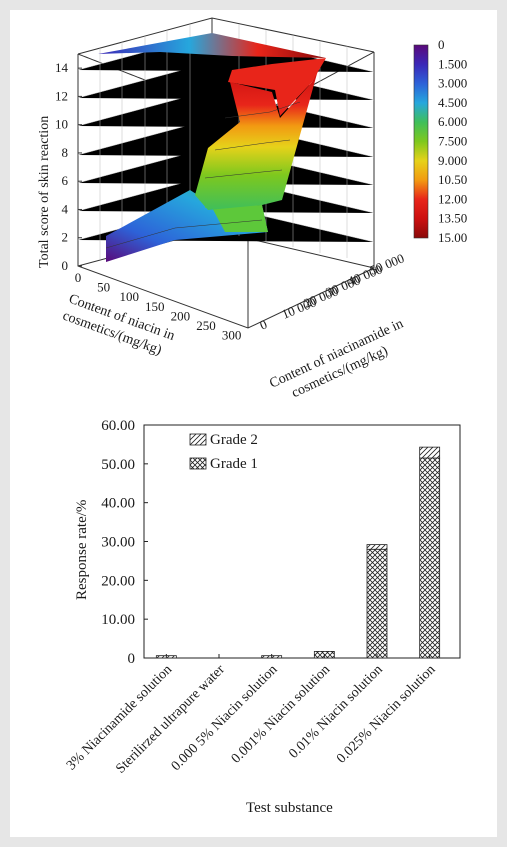 The height and width of the screenshot is (847, 507). I want to click on bar-y-axis-label: Response rate/%, so click(82, 550).